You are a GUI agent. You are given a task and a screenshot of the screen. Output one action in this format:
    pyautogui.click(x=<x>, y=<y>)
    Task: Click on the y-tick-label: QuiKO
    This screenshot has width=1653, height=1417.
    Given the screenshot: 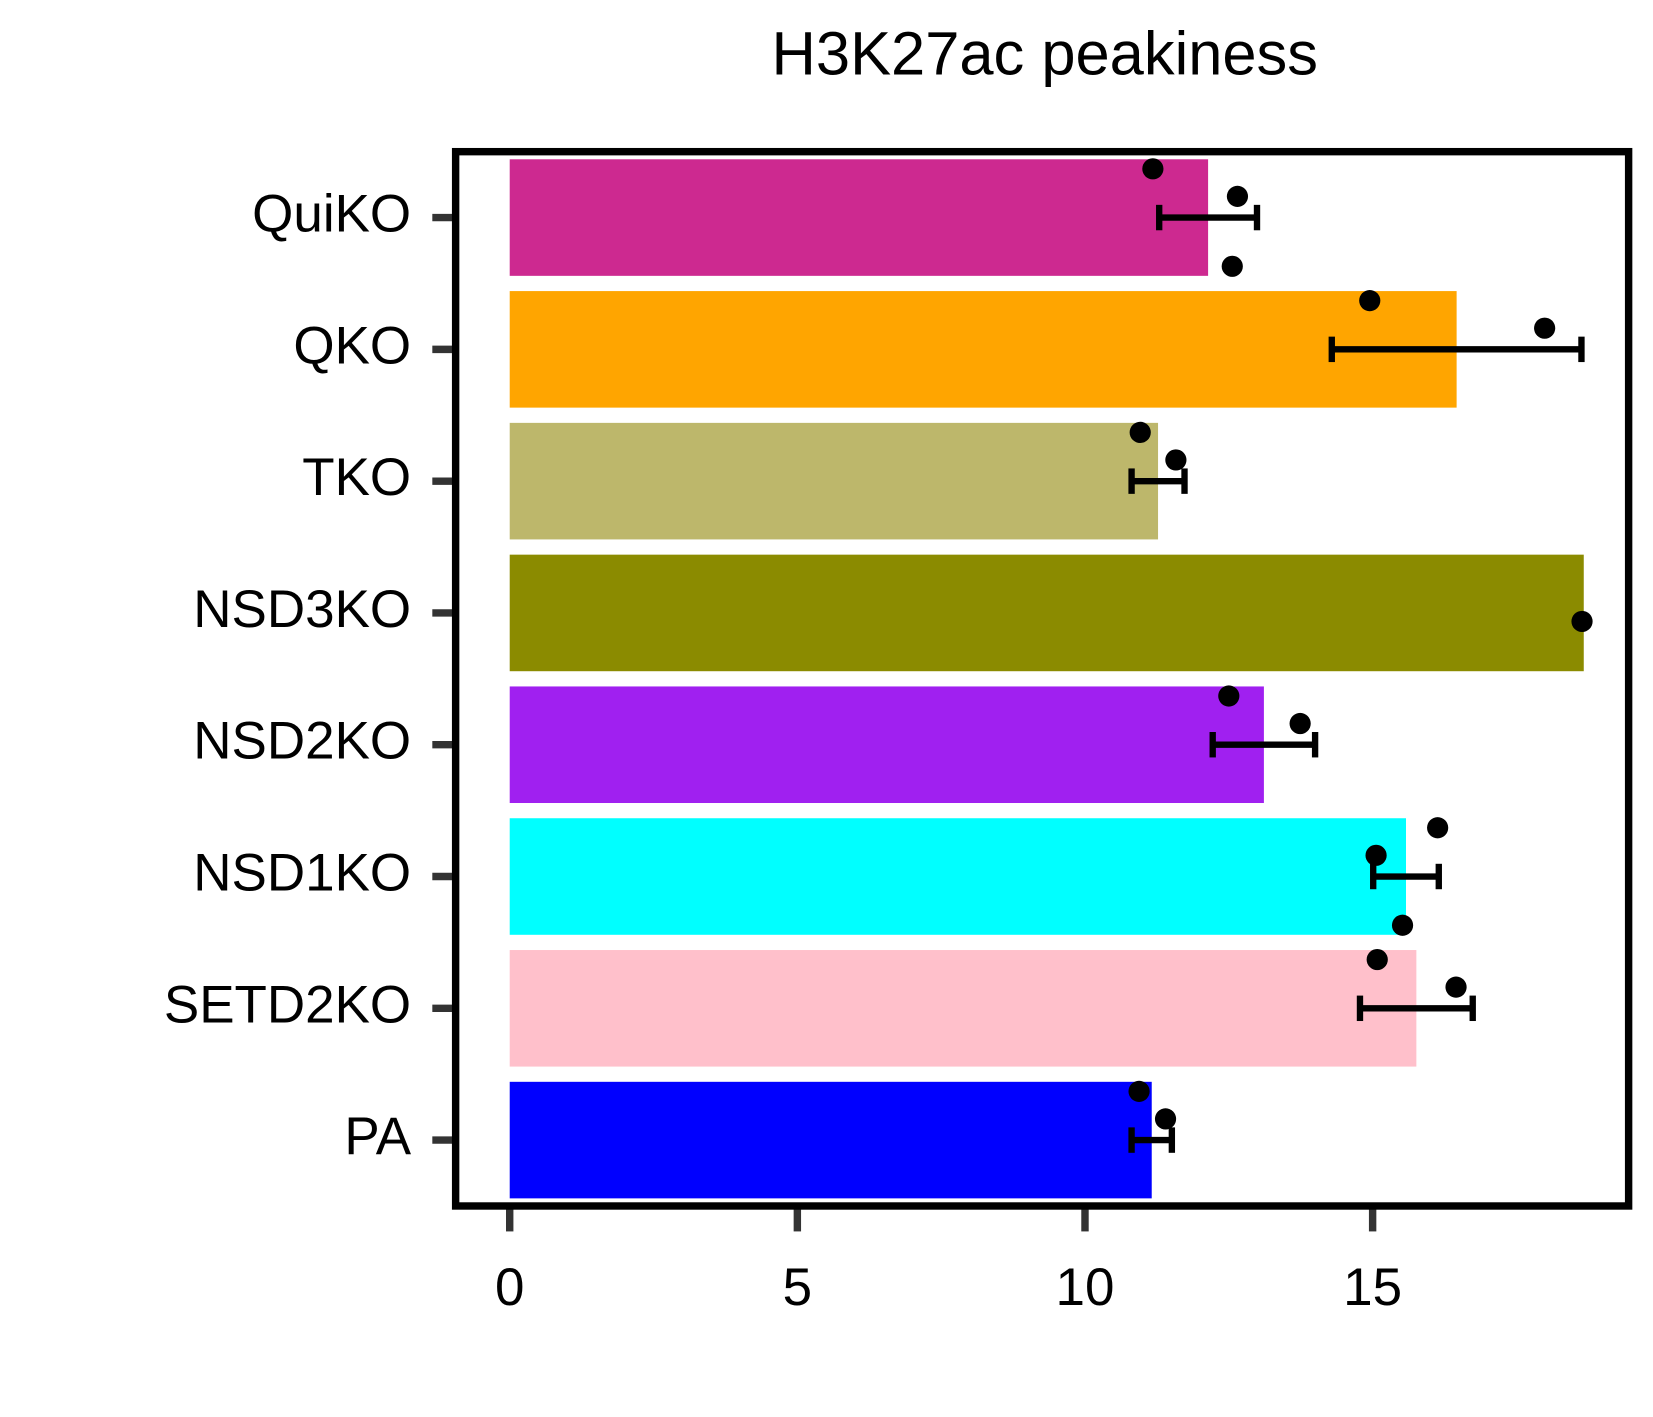 What is the action you would take?
    pyautogui.click(x=331, y=214)
    